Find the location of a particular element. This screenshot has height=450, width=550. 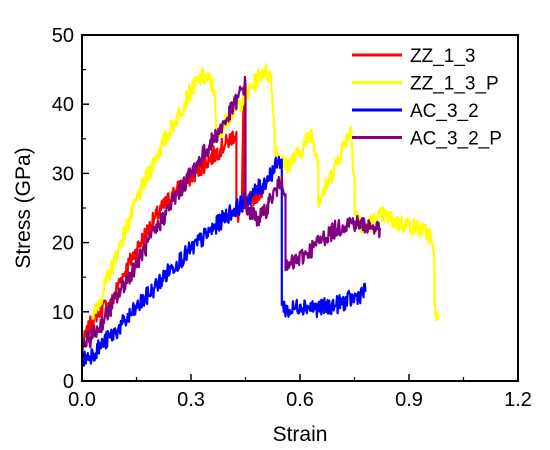

y-tick-label: 40 is located at coordinates (63, 105).